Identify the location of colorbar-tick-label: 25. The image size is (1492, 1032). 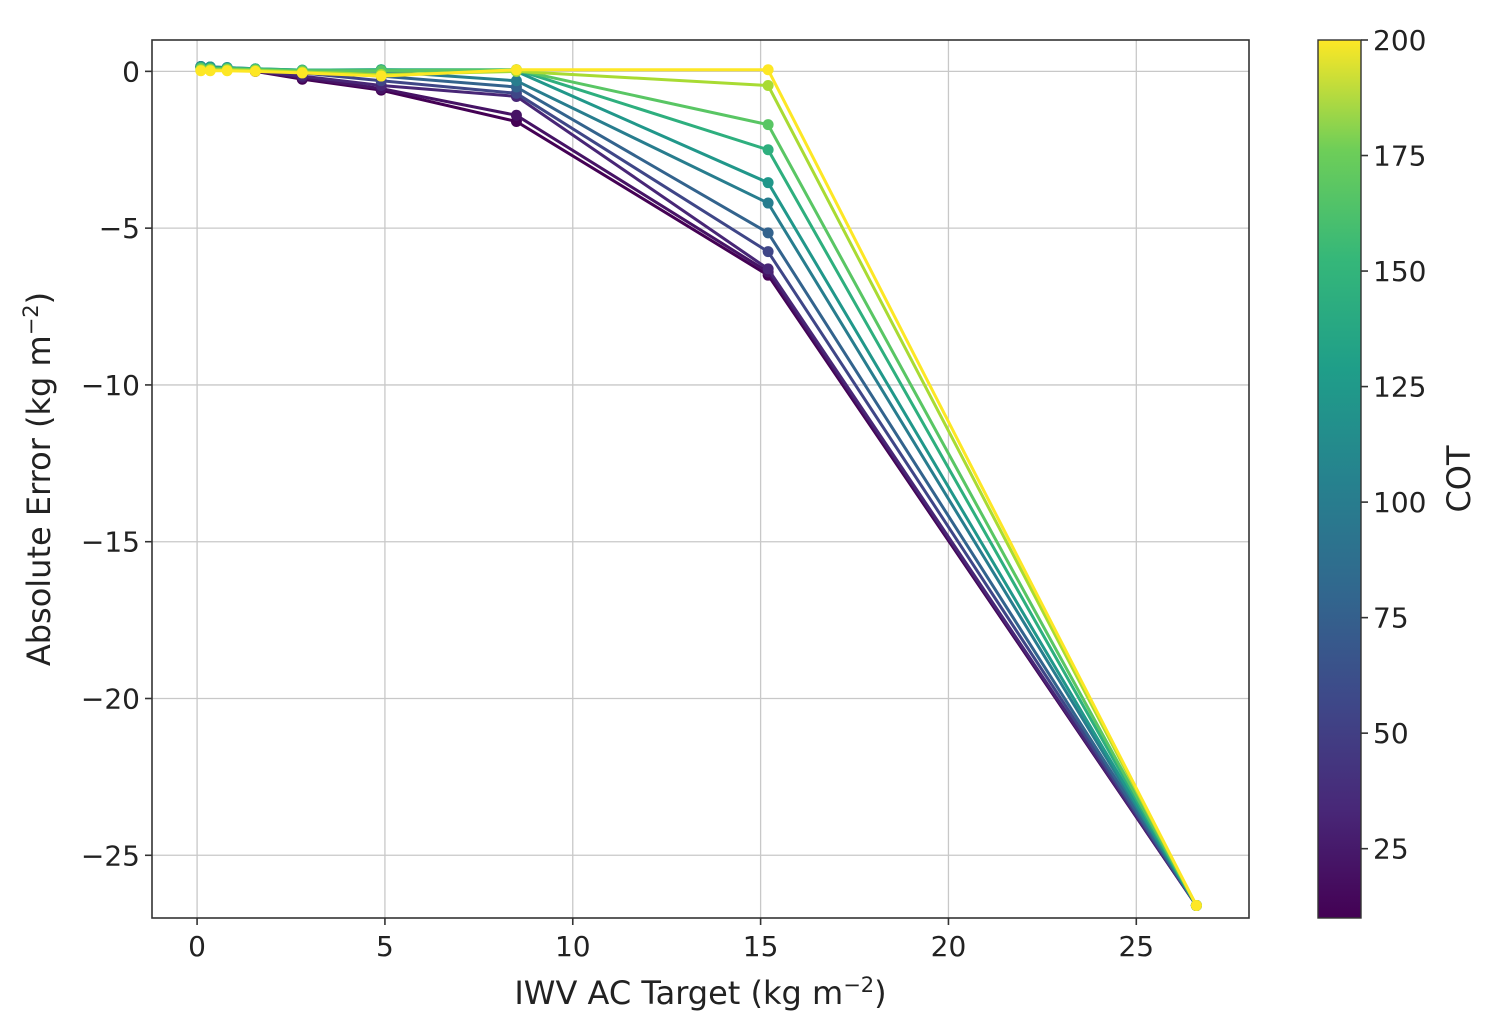
(1391, 849).